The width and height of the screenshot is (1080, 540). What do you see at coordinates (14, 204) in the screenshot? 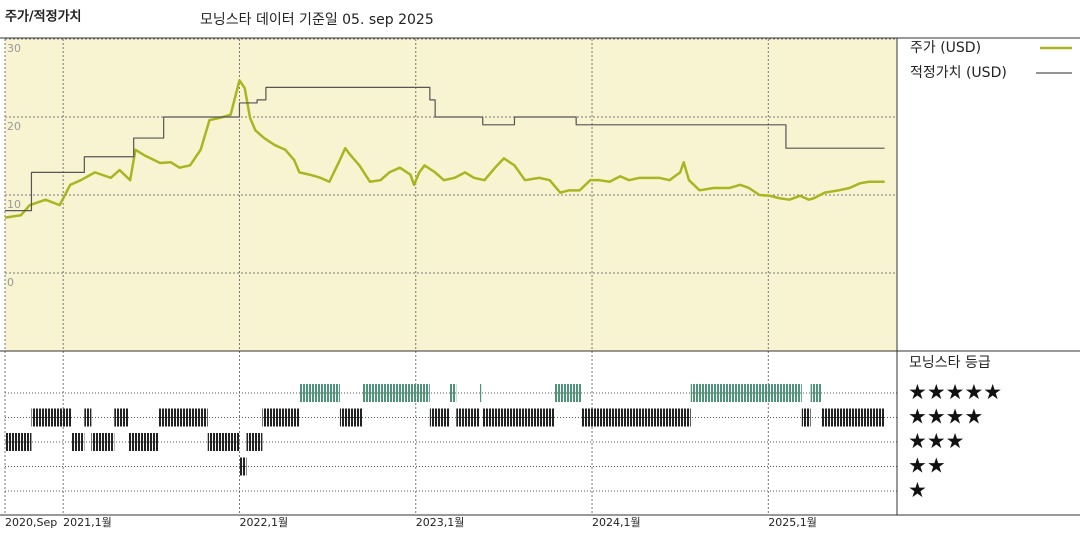
I see `y-tick-label: 10` at bounding box center [14, 204].